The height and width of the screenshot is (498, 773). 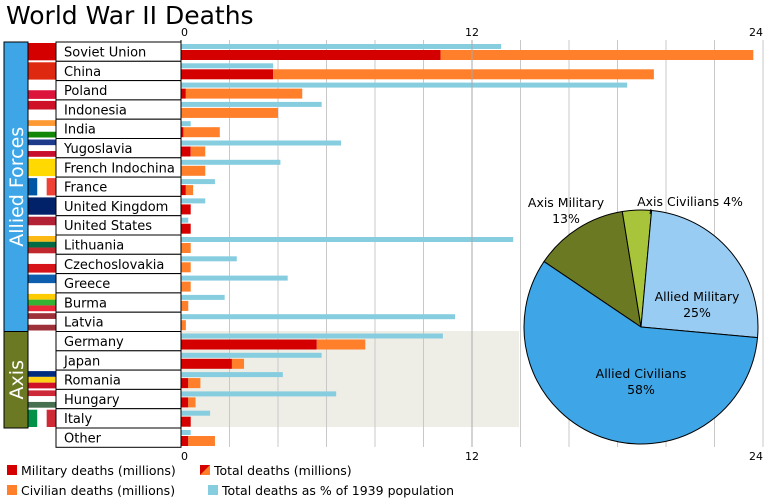 What do you see at coordinates (184, 456) in the screenshot?
I see `x-tick-label-bottom: 0` at bounding box center [184, 456].